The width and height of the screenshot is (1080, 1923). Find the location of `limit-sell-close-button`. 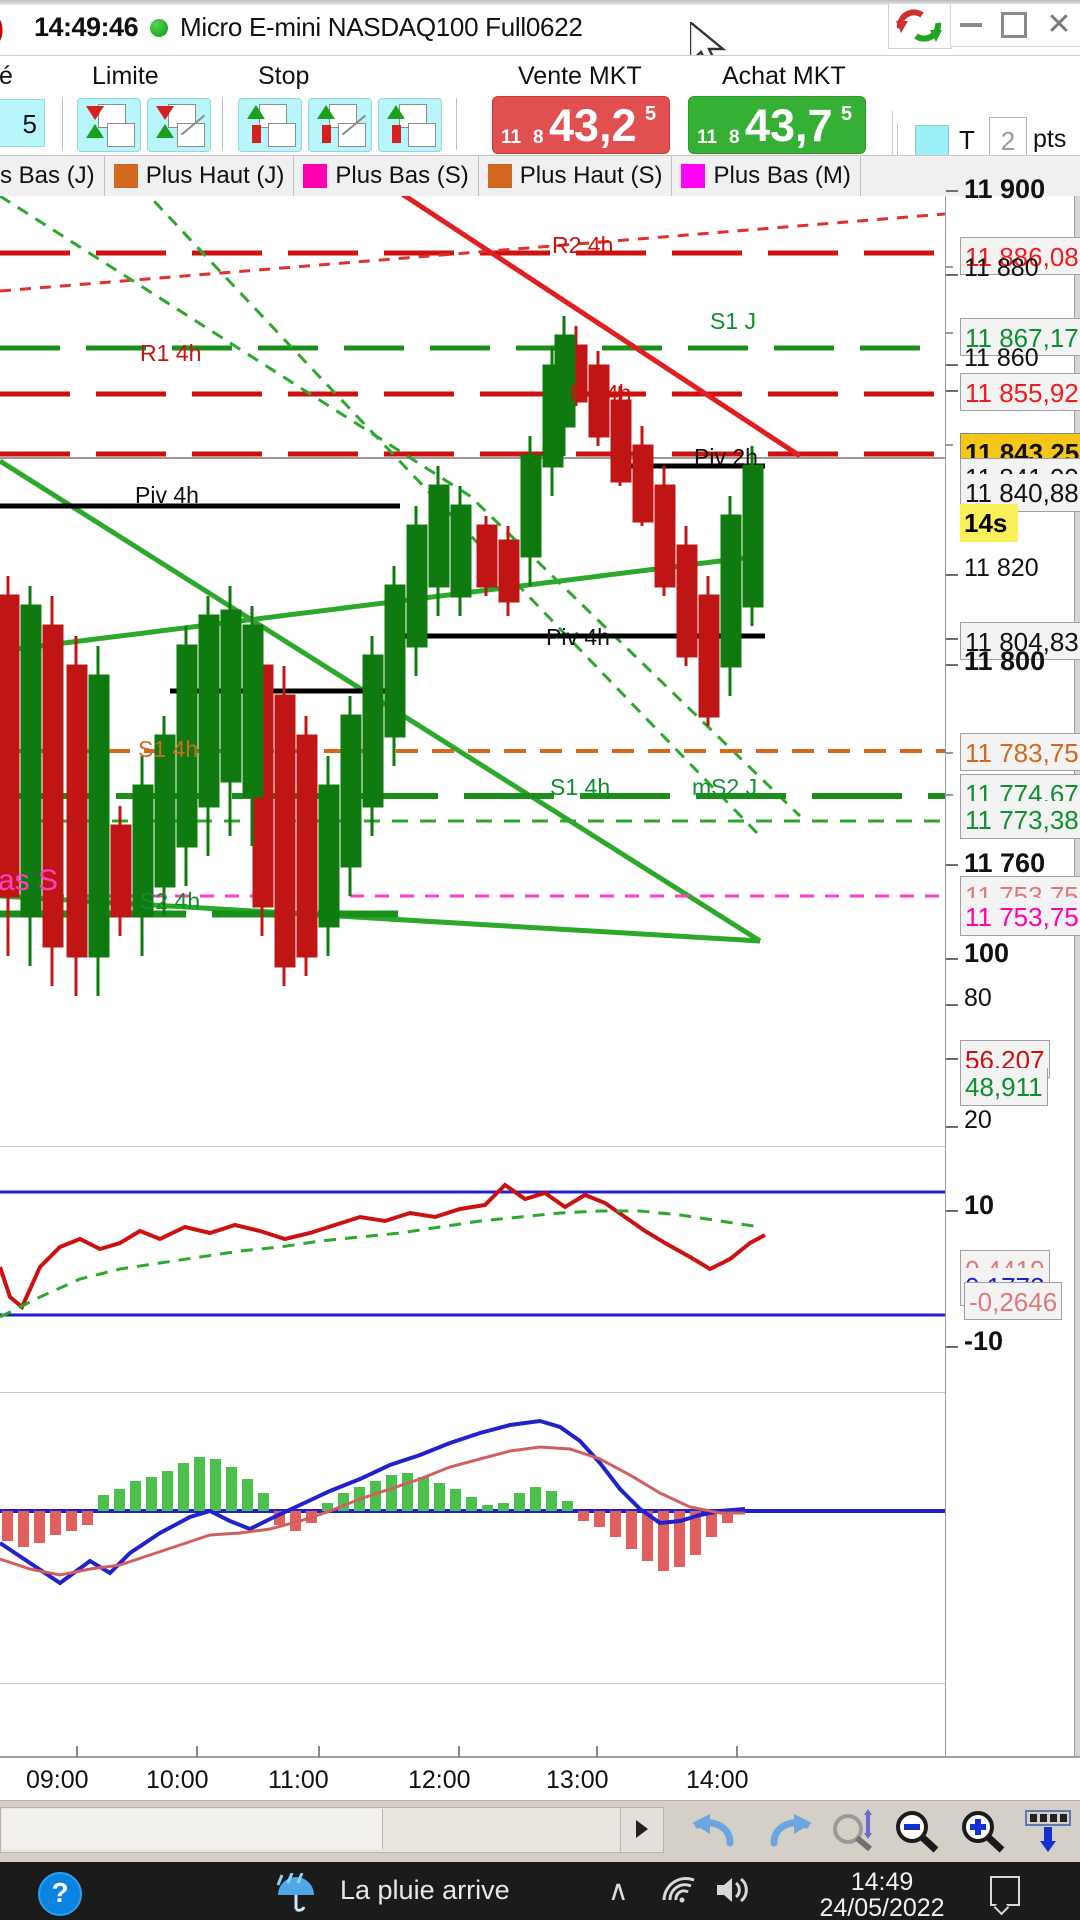

limit-sell-close-button is located at coordinates (179, 125).